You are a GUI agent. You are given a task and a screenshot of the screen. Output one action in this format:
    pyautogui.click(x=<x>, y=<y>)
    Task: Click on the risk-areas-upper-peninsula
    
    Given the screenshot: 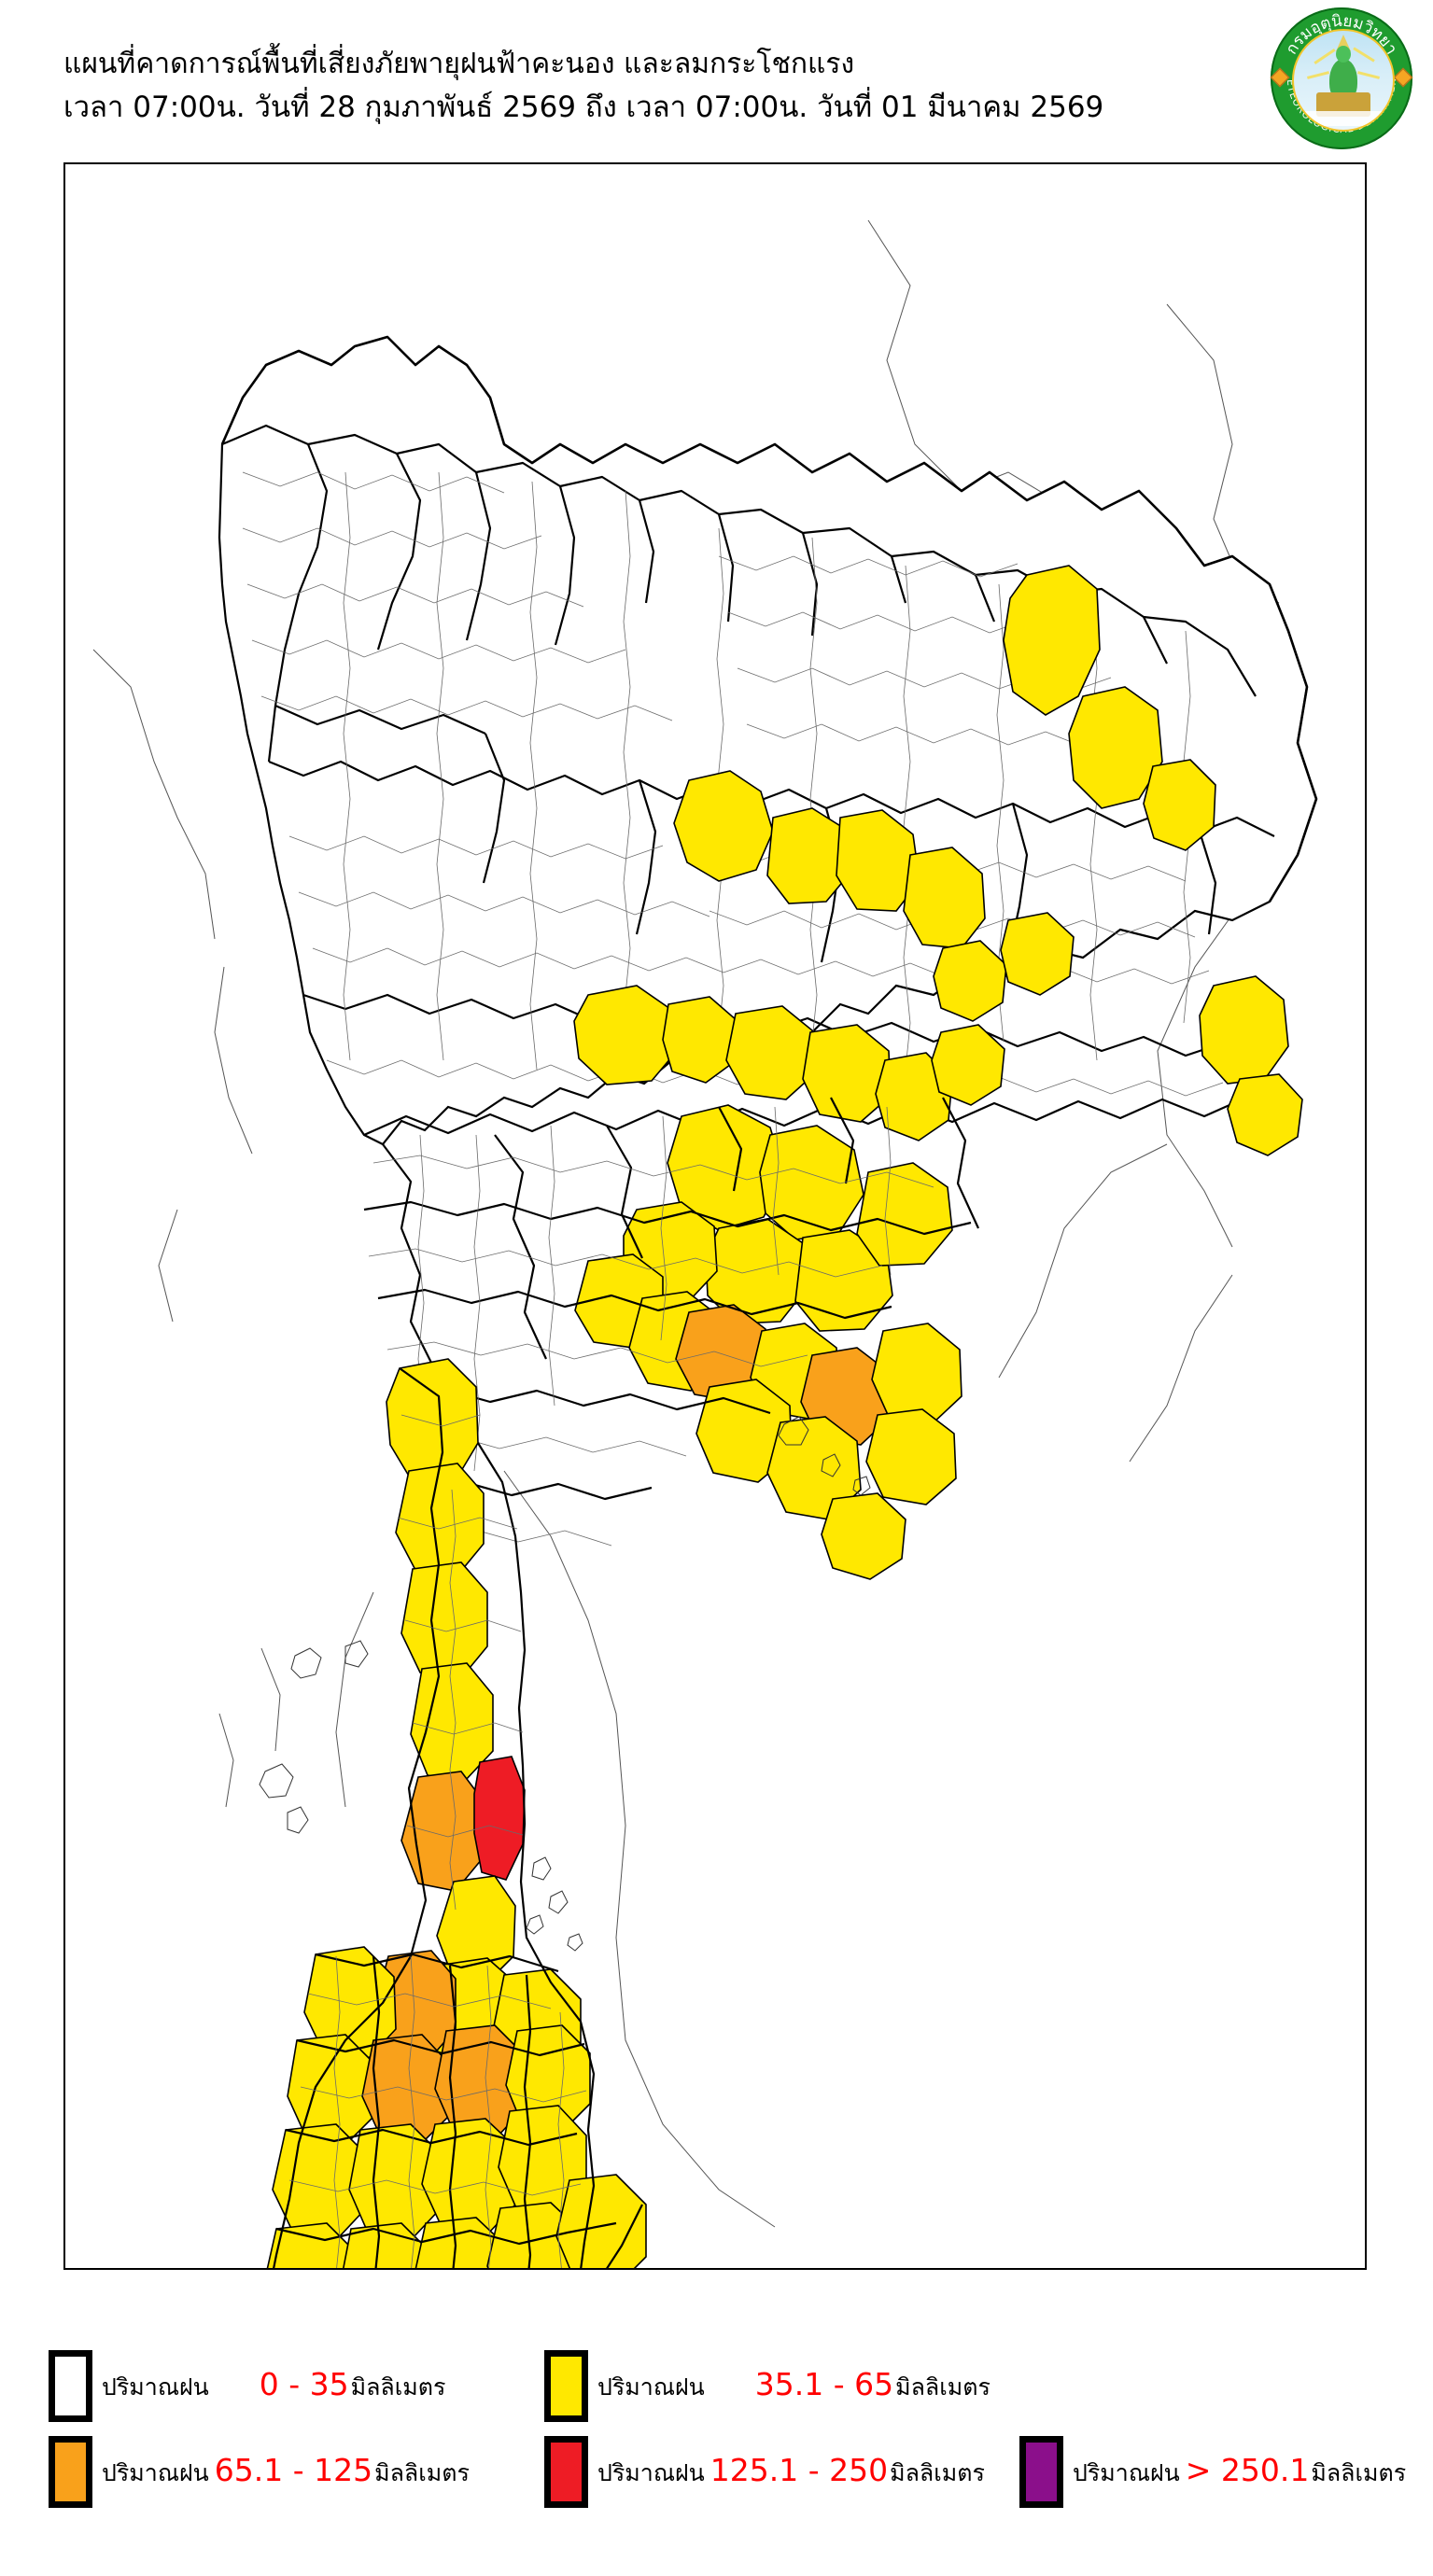 What is the action you would take?
    pyautogui.click(x=456, y=1670)
    